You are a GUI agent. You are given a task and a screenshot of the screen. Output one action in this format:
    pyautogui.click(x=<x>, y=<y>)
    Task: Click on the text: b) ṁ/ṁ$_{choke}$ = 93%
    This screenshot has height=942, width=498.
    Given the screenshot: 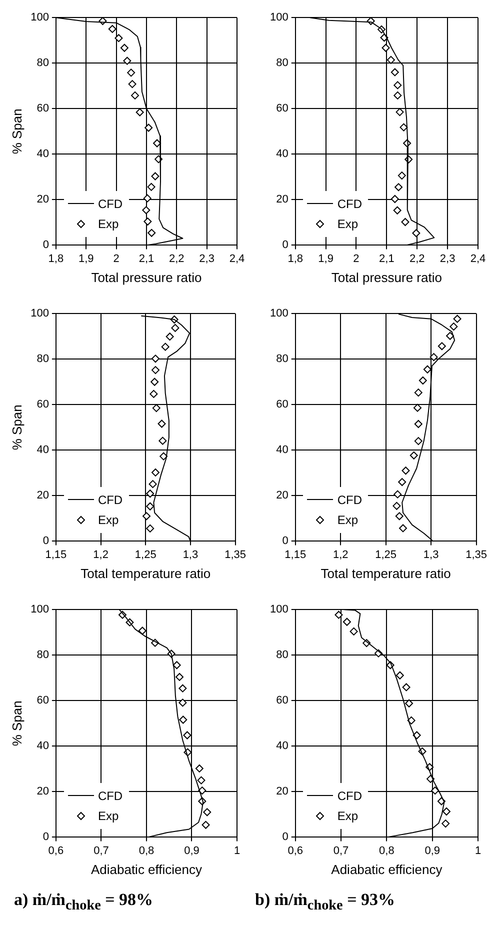 What is the action you would take?
    pyautogui.click(x=325, y=902)
    